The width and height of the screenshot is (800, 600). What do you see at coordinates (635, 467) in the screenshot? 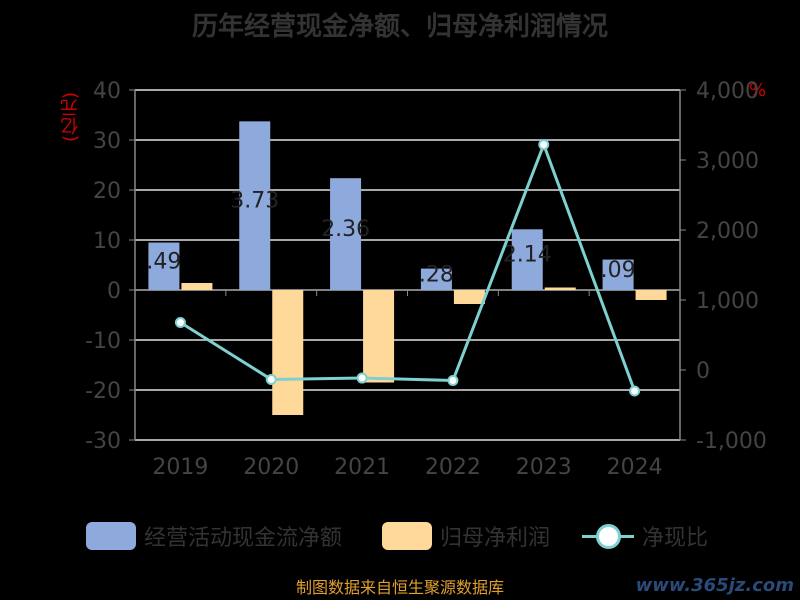
I see `x-tick-label: 2024` at bounding box center [635, 467].